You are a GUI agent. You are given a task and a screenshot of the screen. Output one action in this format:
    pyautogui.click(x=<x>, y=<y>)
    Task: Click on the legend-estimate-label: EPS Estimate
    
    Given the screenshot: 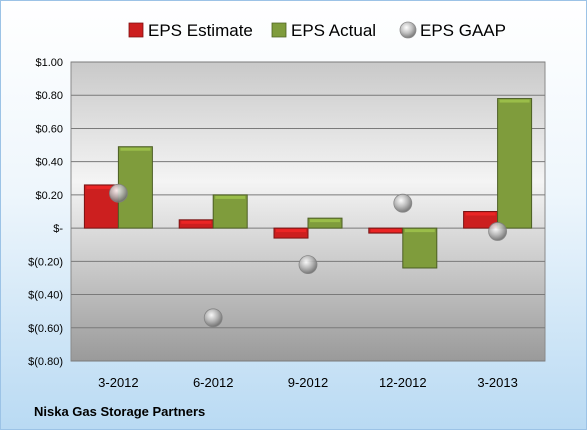 What is the action you would take?
    pyautogui.click(x=200, y=30)
    